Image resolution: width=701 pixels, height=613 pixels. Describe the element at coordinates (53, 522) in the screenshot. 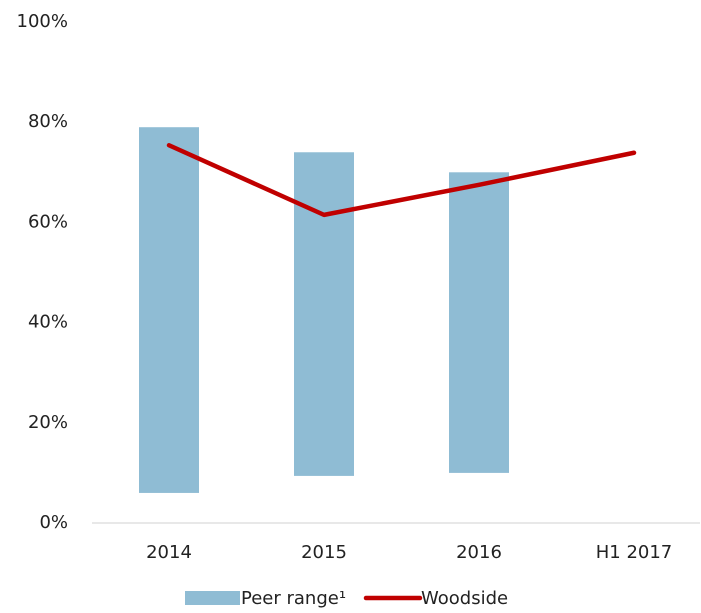

I see `y-tick-label: 0%` at that location.